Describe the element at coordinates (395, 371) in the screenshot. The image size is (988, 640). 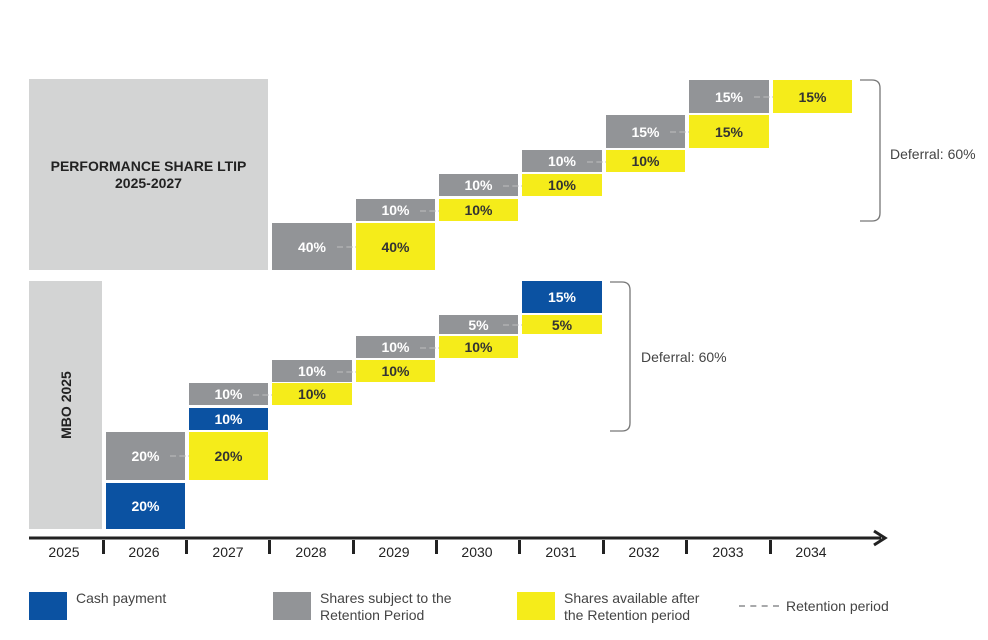
I see `mbo-2029-yellow-box: 10%` at that location.